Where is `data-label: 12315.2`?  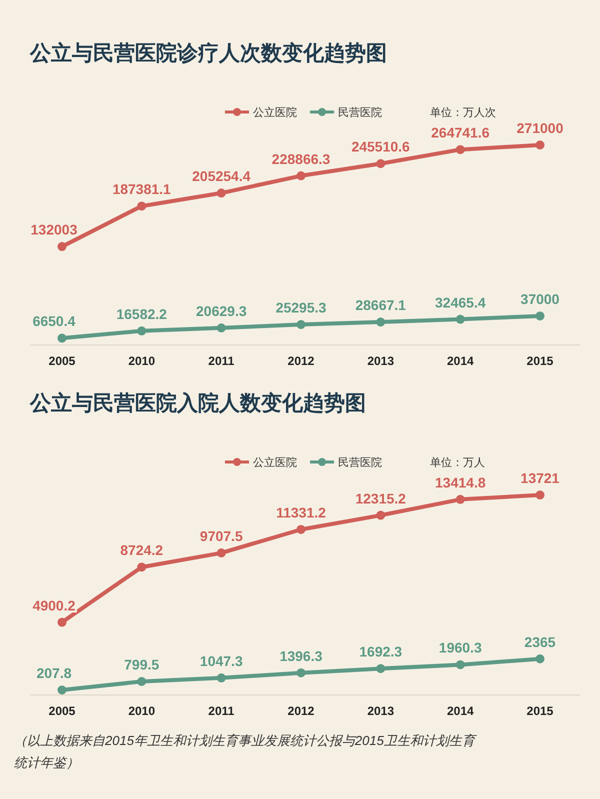 data-label: 12315.2 is located at coordinates (380, 498).